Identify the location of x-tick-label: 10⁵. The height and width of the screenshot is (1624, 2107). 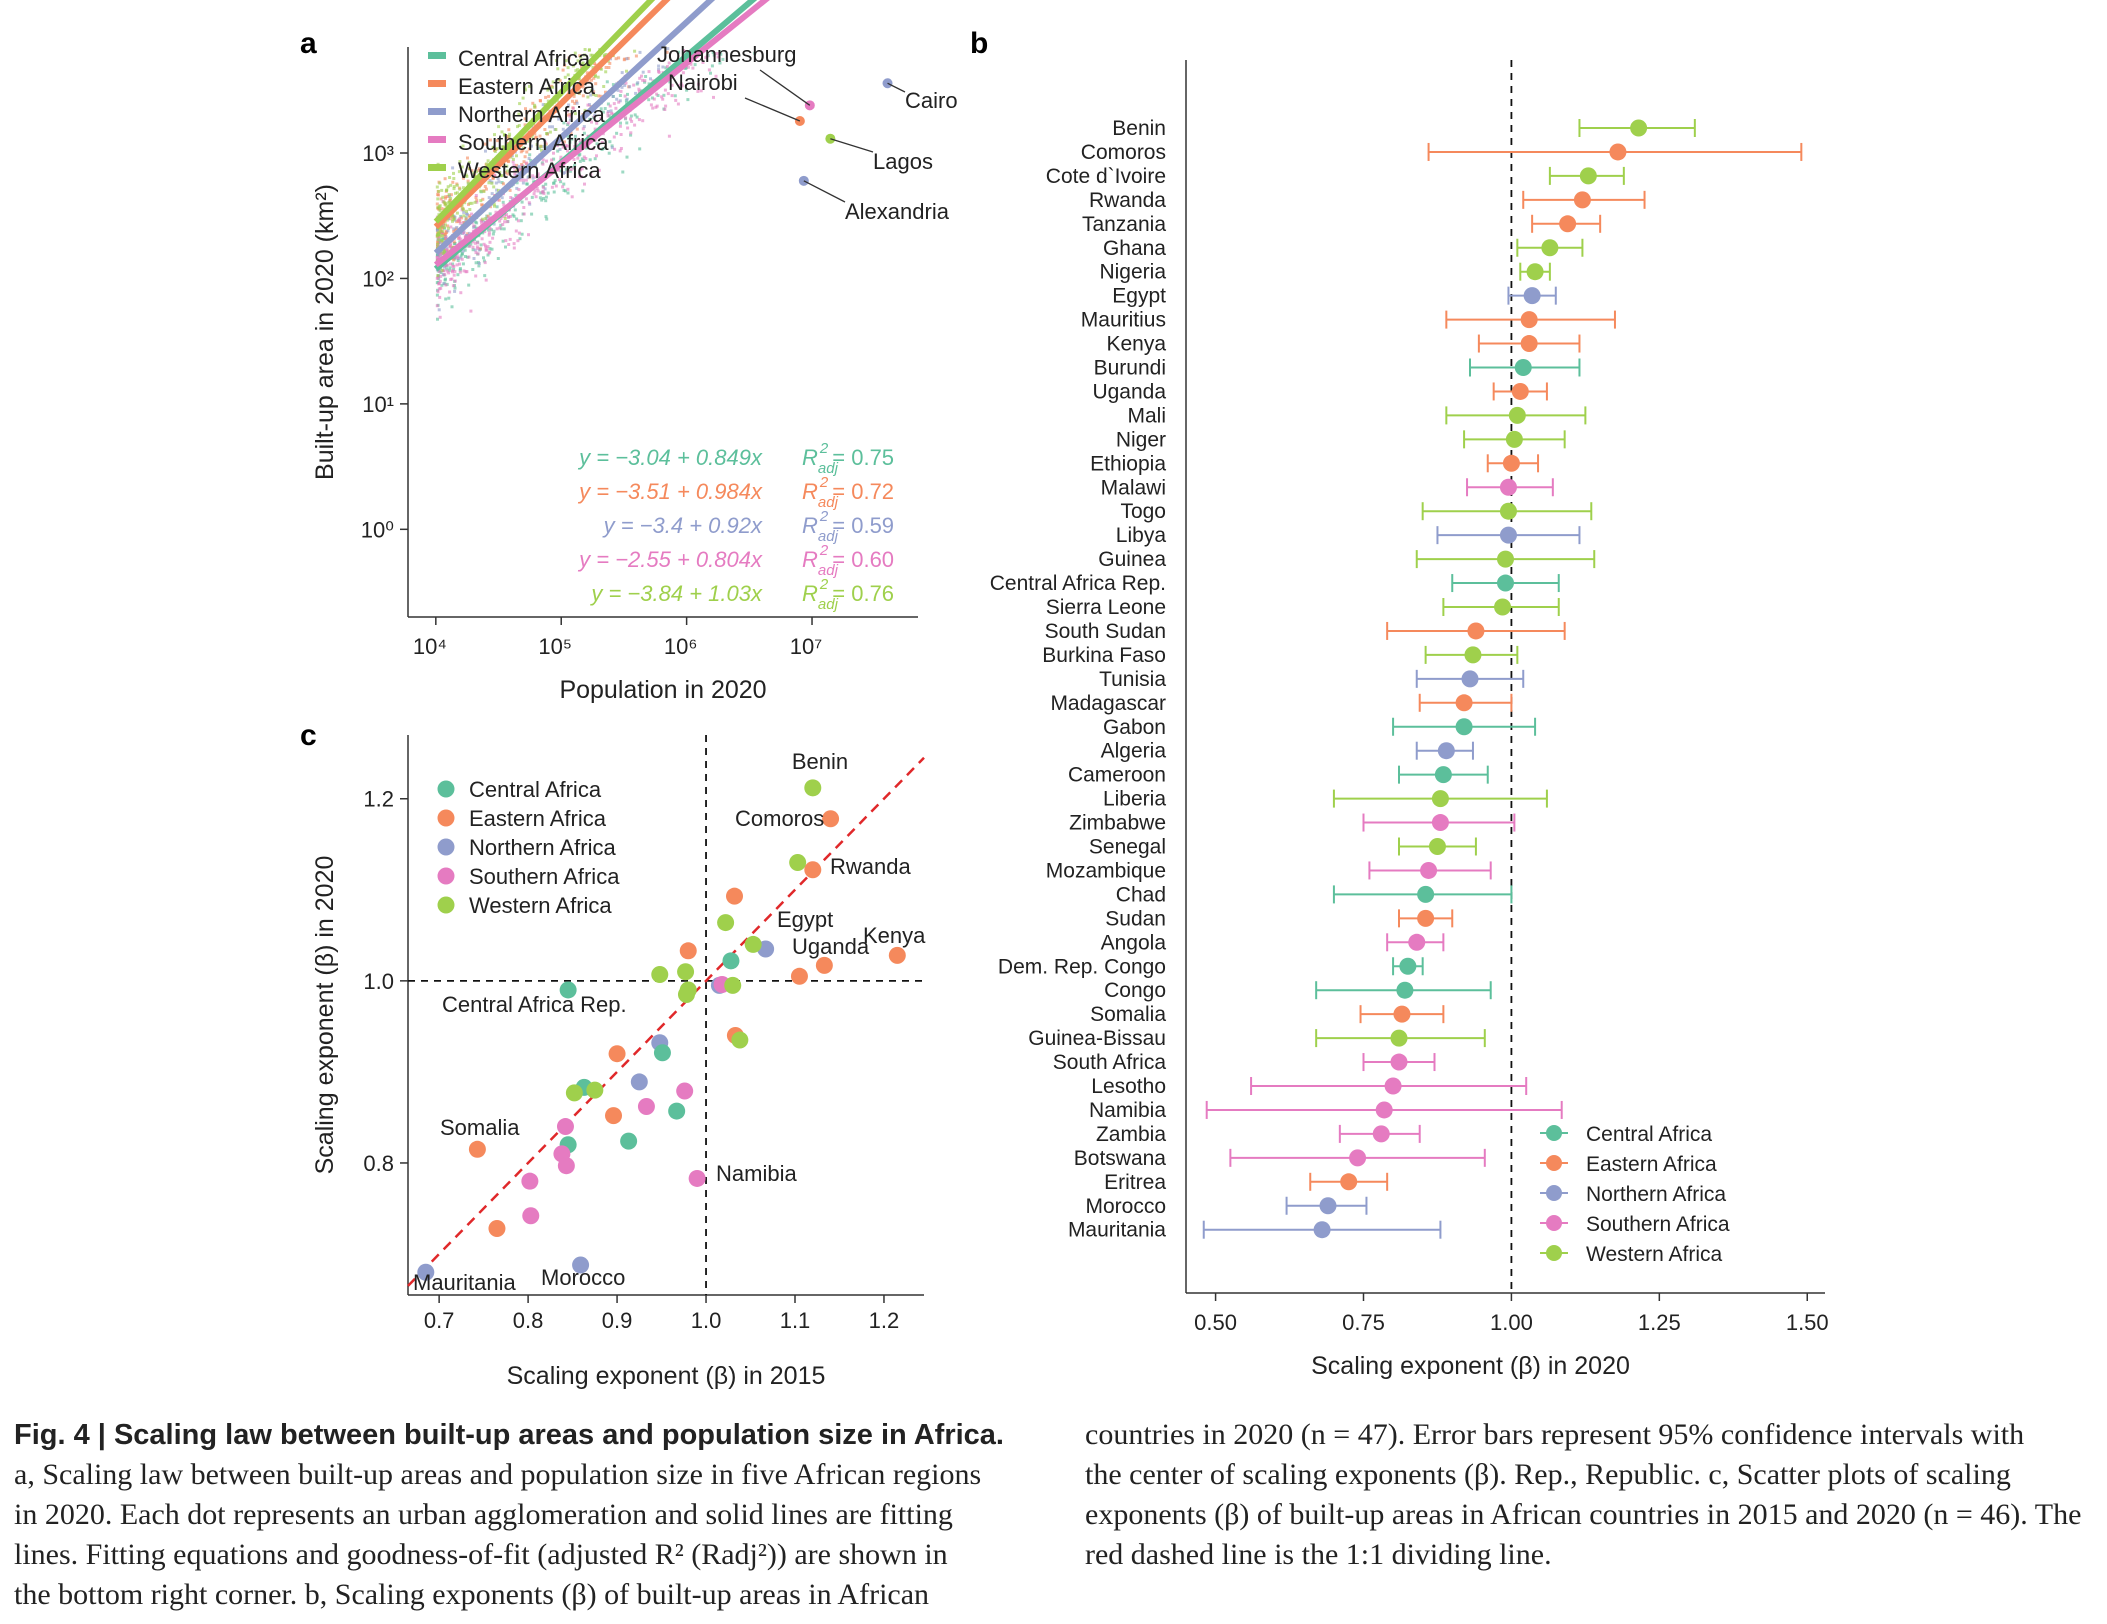
(555, 646).